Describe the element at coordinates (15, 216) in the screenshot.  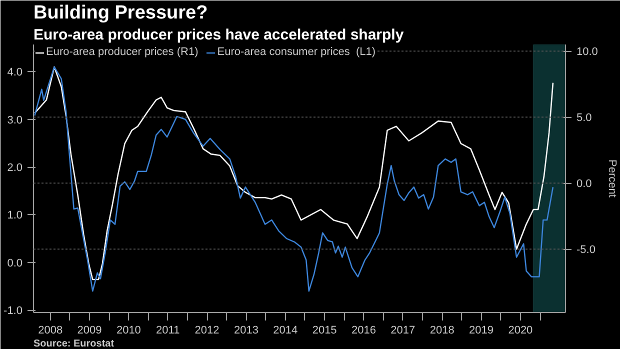
I see `y-tick-label: 1.0` at that location.